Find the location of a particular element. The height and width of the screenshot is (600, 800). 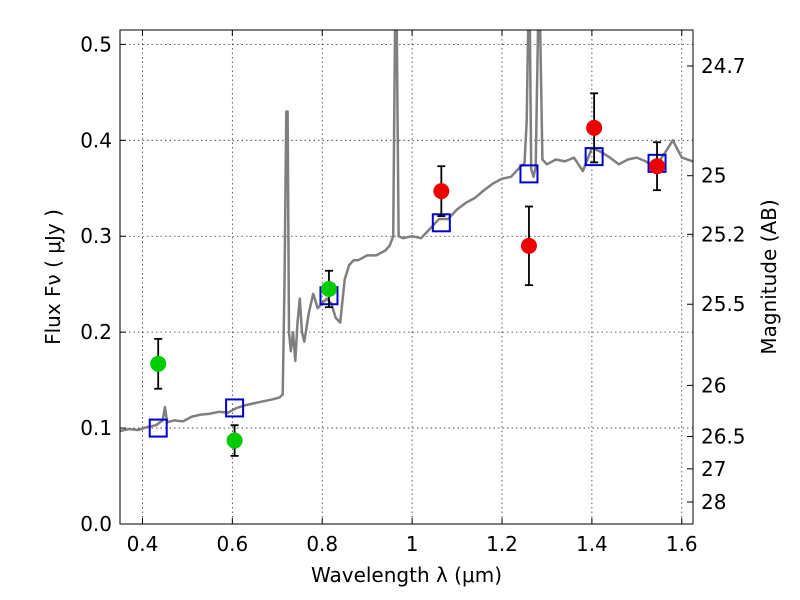

y-tick-label: 0.0 is located at coordinates (96, 524).